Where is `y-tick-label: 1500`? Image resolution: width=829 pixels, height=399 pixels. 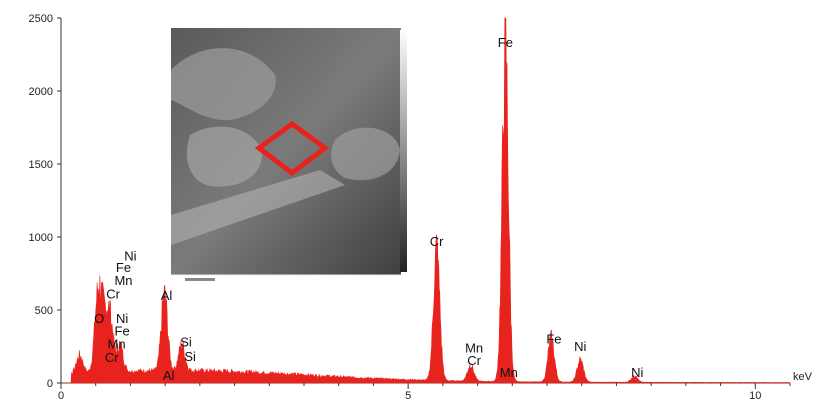
y-tick-label: 1500 is located at coordinates (41, 165).